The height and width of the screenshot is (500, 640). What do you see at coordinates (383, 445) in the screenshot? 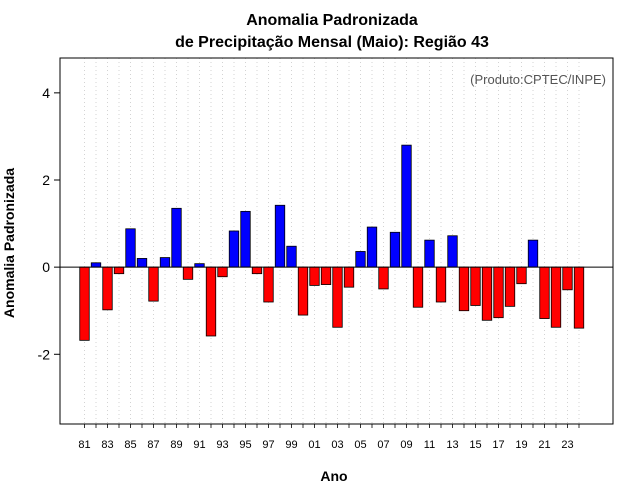
I see `x-tick-label: 07` at bounding box center [383, 445].